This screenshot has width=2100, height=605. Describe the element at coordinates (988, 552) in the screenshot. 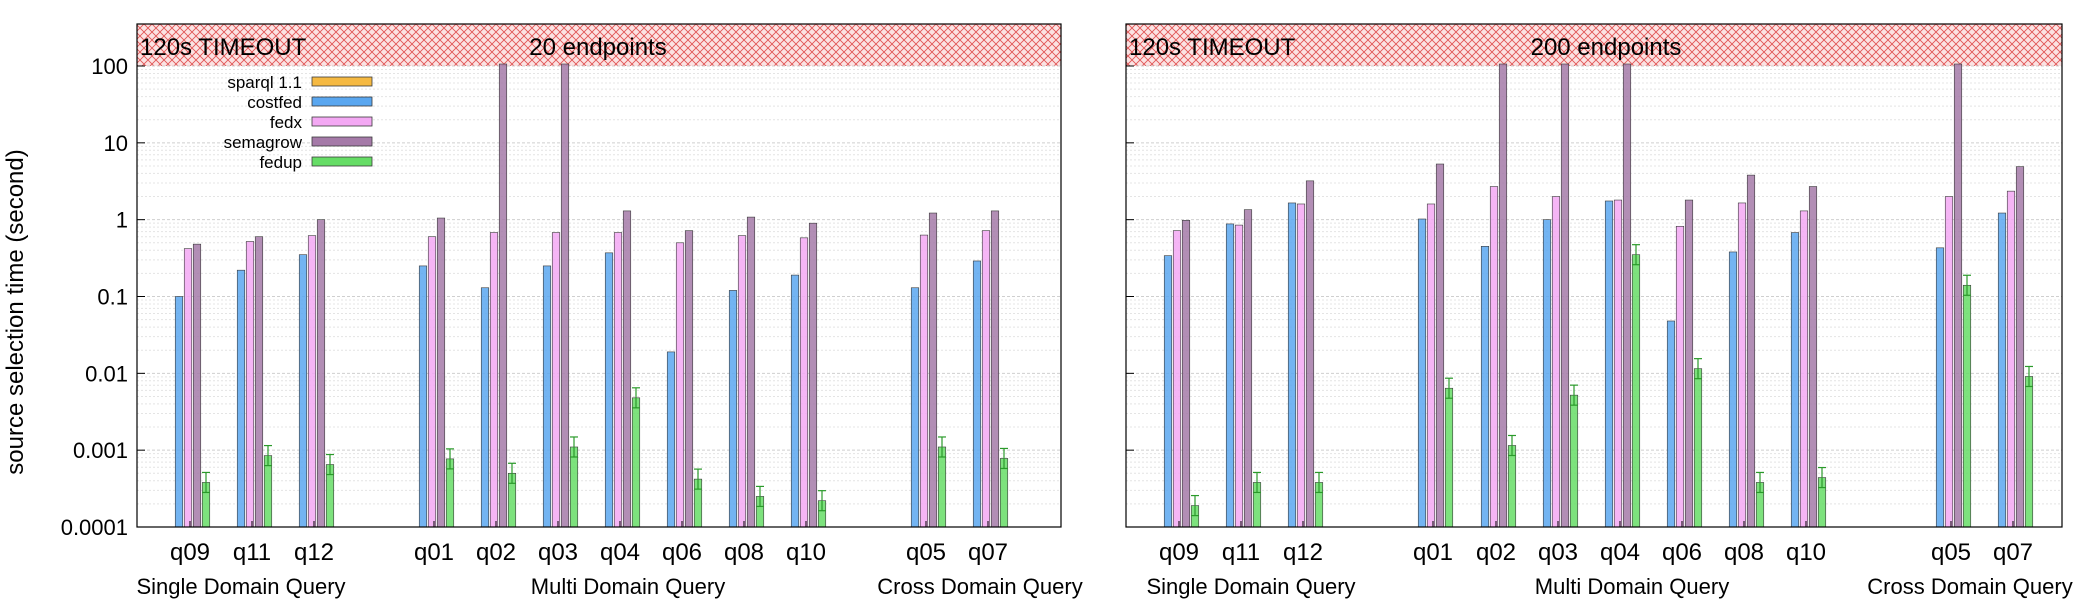

I see `x-tick-label: q07` at that location.